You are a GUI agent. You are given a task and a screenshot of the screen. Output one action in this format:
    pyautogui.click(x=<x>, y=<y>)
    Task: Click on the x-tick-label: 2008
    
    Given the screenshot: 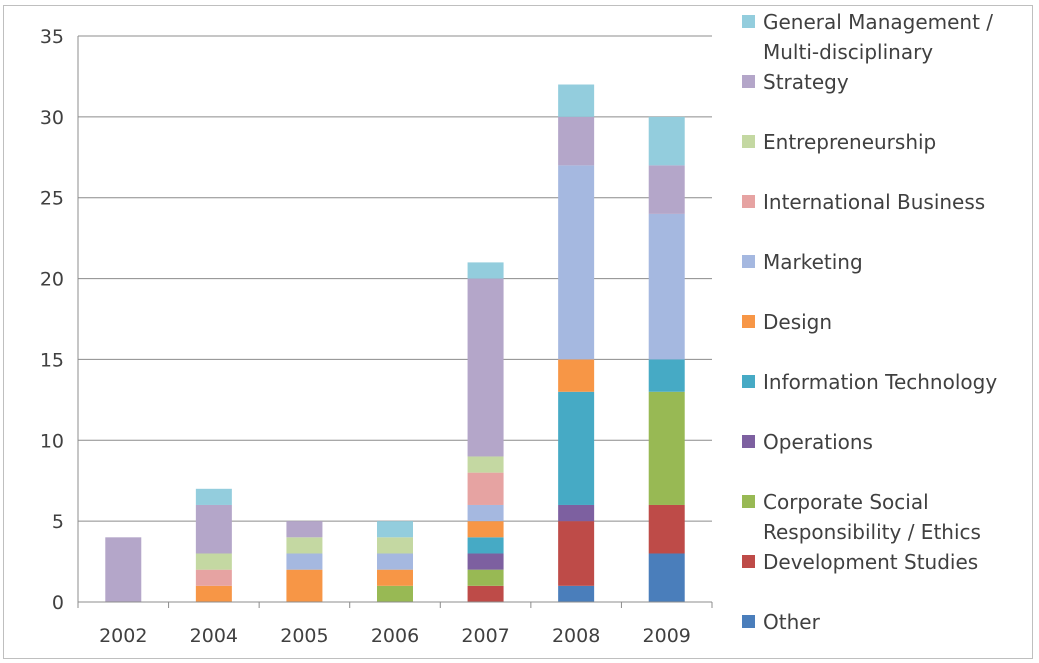 What is the action you would take?
    pyautogui.click(x=576, y=636)
    